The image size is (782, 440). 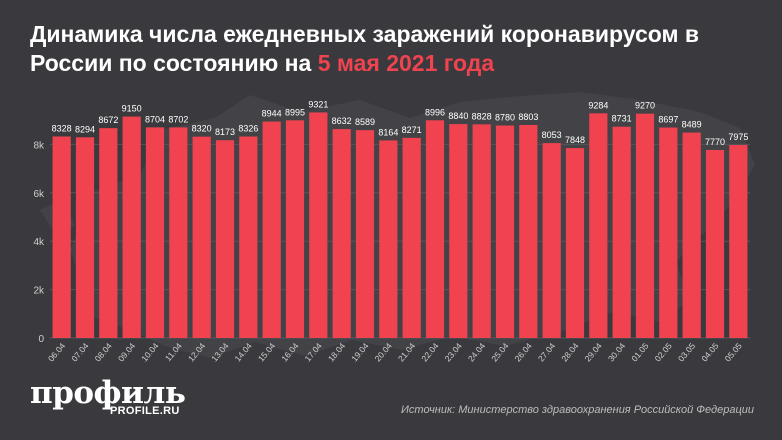 What do you see at coordinates (454, 352) in the screenshot?
I see `x-tick-label: 23.04` at bounding box center [454, 352].